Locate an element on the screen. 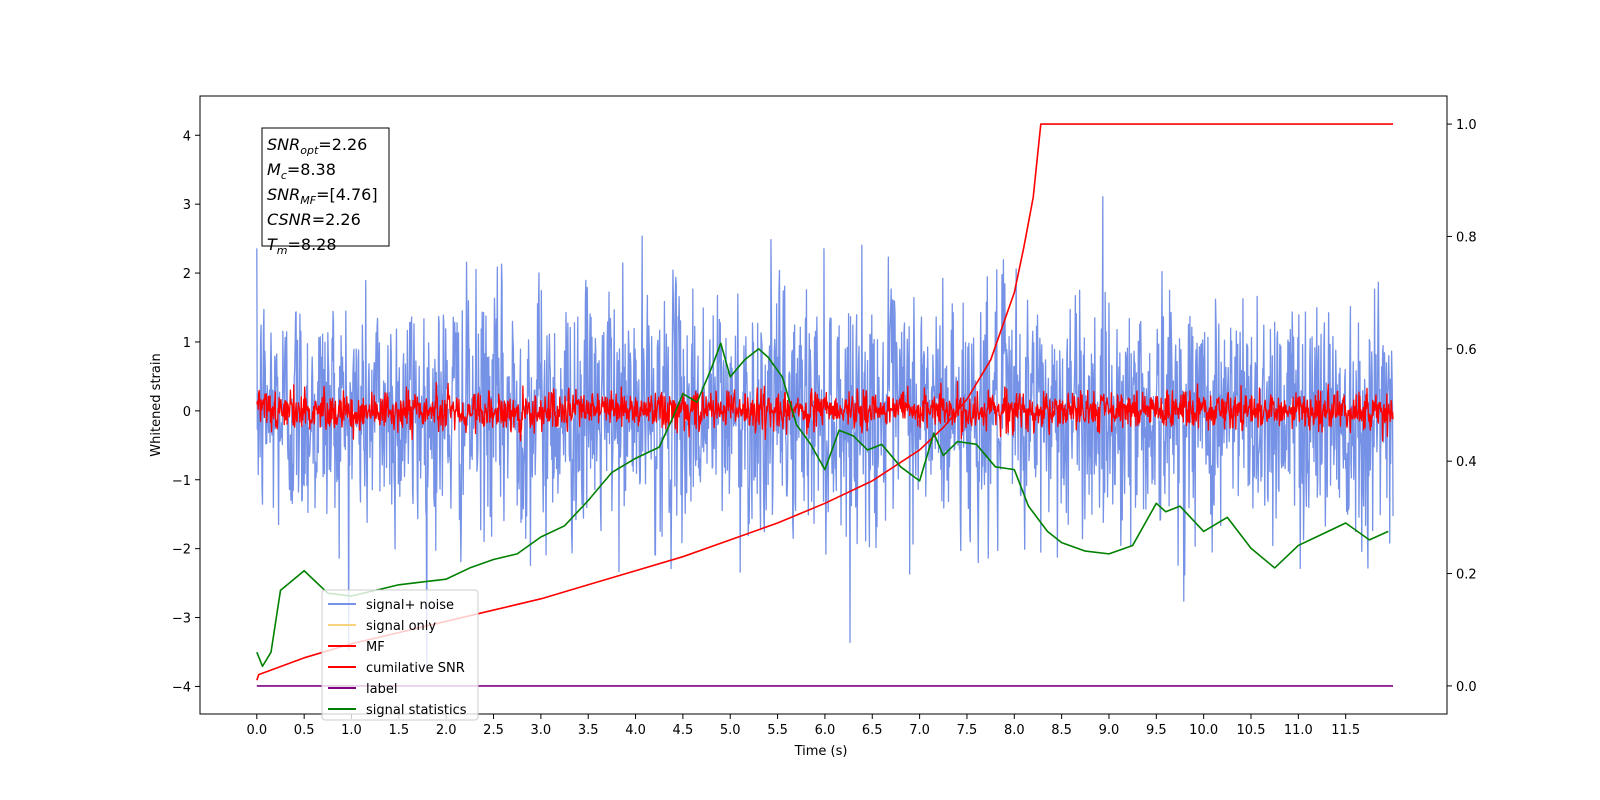 The image size is (1600, 800). legend-entry: signal only is located at coordinates (401, 626).